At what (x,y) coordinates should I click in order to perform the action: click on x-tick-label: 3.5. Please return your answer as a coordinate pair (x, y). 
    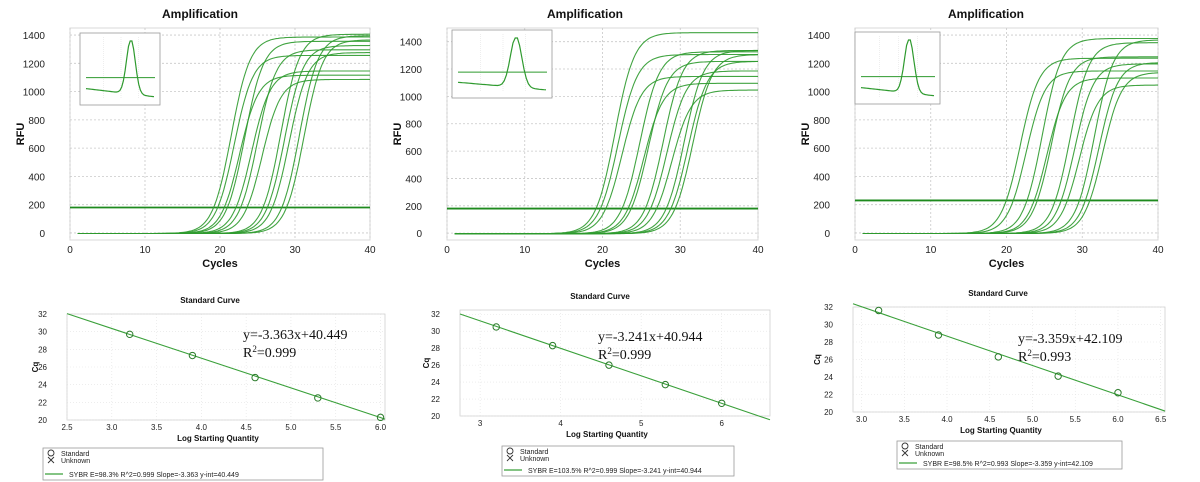
    Looking at the image, I should click on (905, 419).